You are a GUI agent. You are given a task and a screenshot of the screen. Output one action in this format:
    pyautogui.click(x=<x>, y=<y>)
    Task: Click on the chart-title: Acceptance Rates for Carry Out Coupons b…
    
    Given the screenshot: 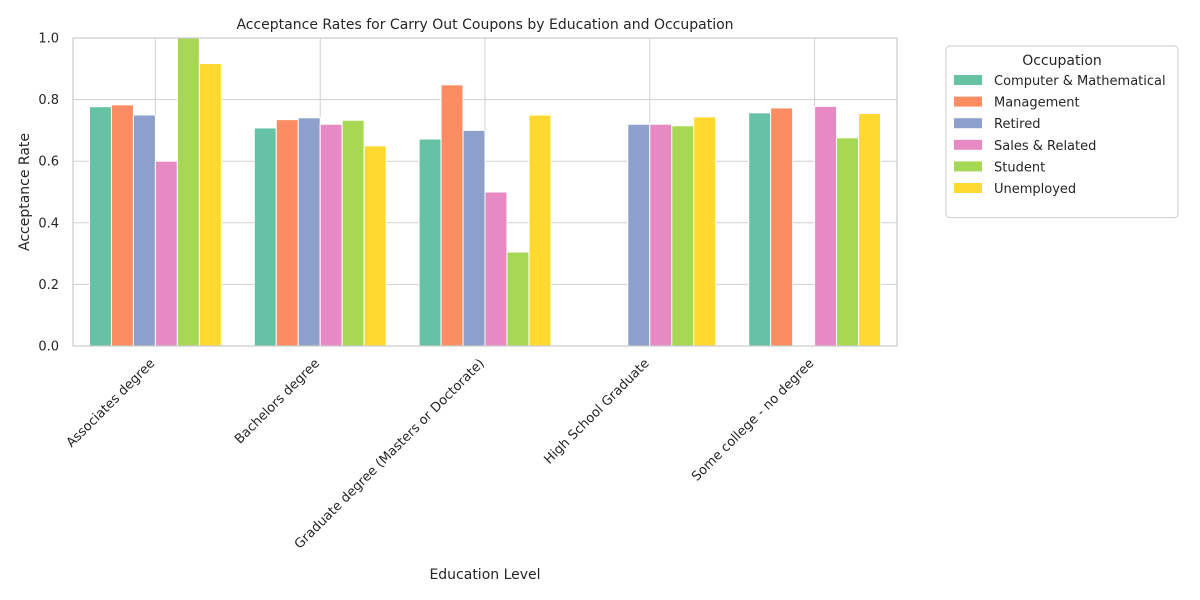 What is the action you would take?
    pyautogui.click(x=484, y=25)
    